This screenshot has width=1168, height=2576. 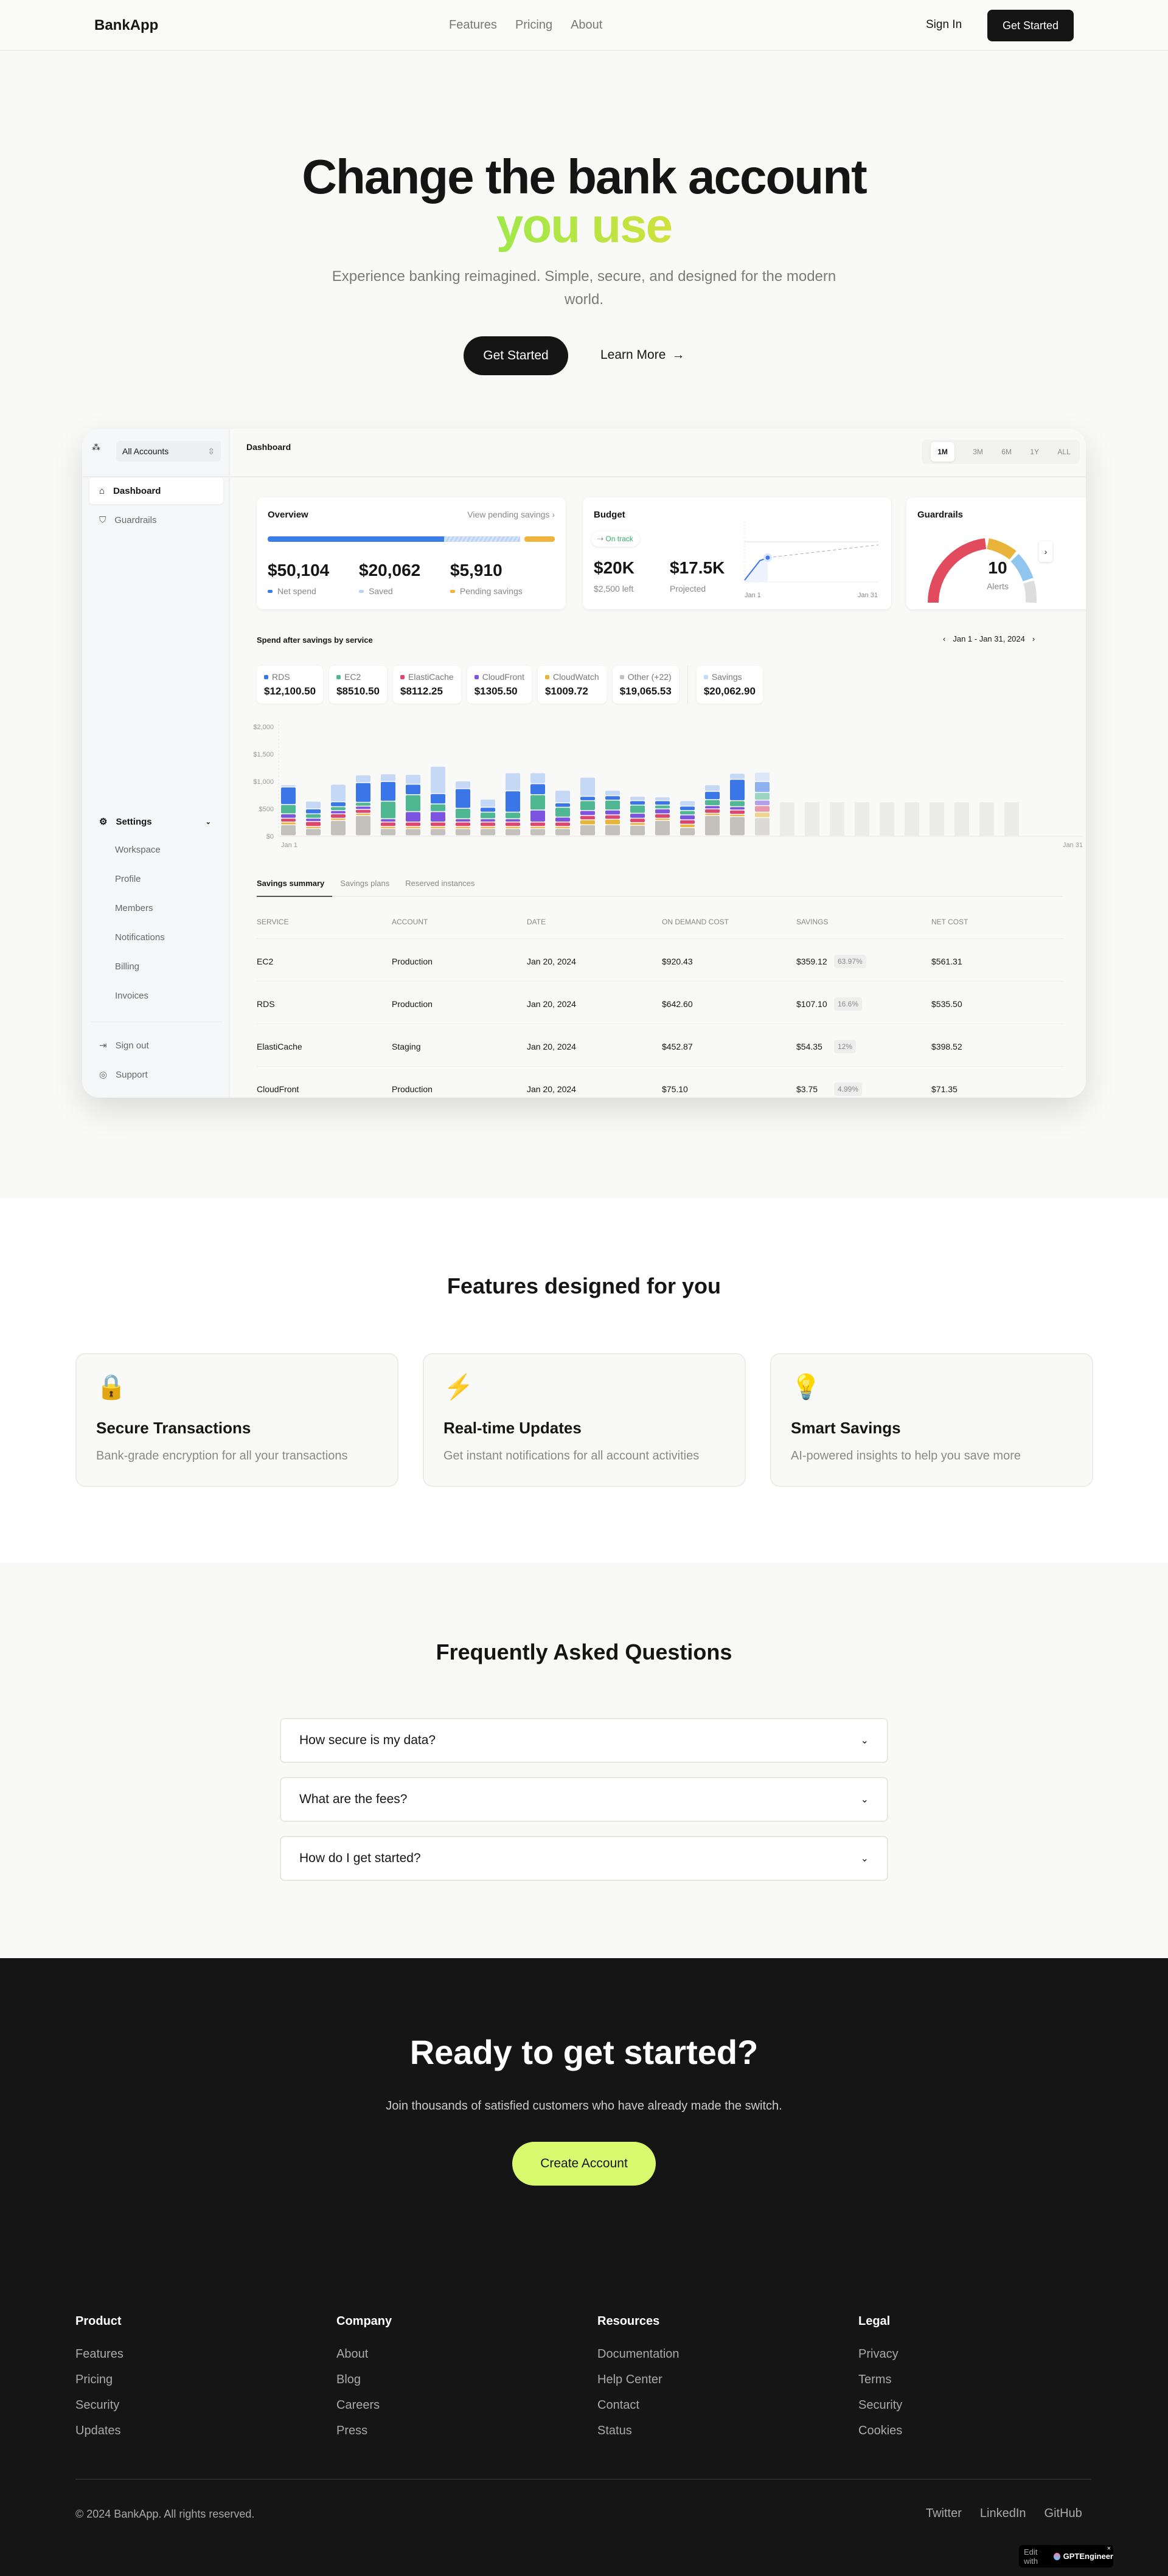 I want to click on chevron-right-icon: ›, so click(x=1033, y=638).